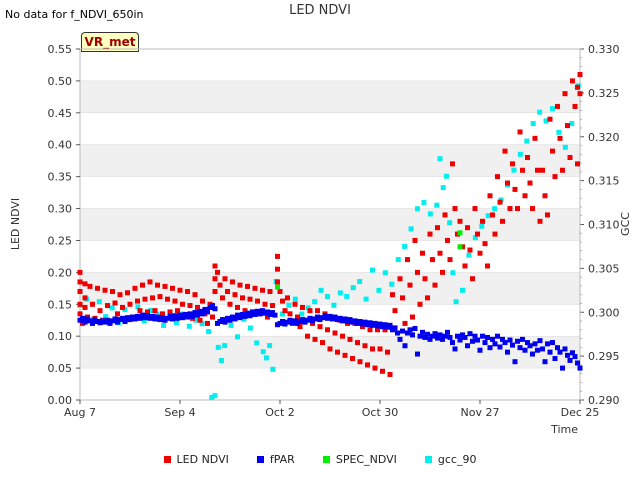  What do you see at coordinates (331, 409) in the screenshot?
I see `x-axis: Aug 7 Sep 4 Oct 2 Oct 30 Nov 27 Dec 25` at bounding box center [331, 409].